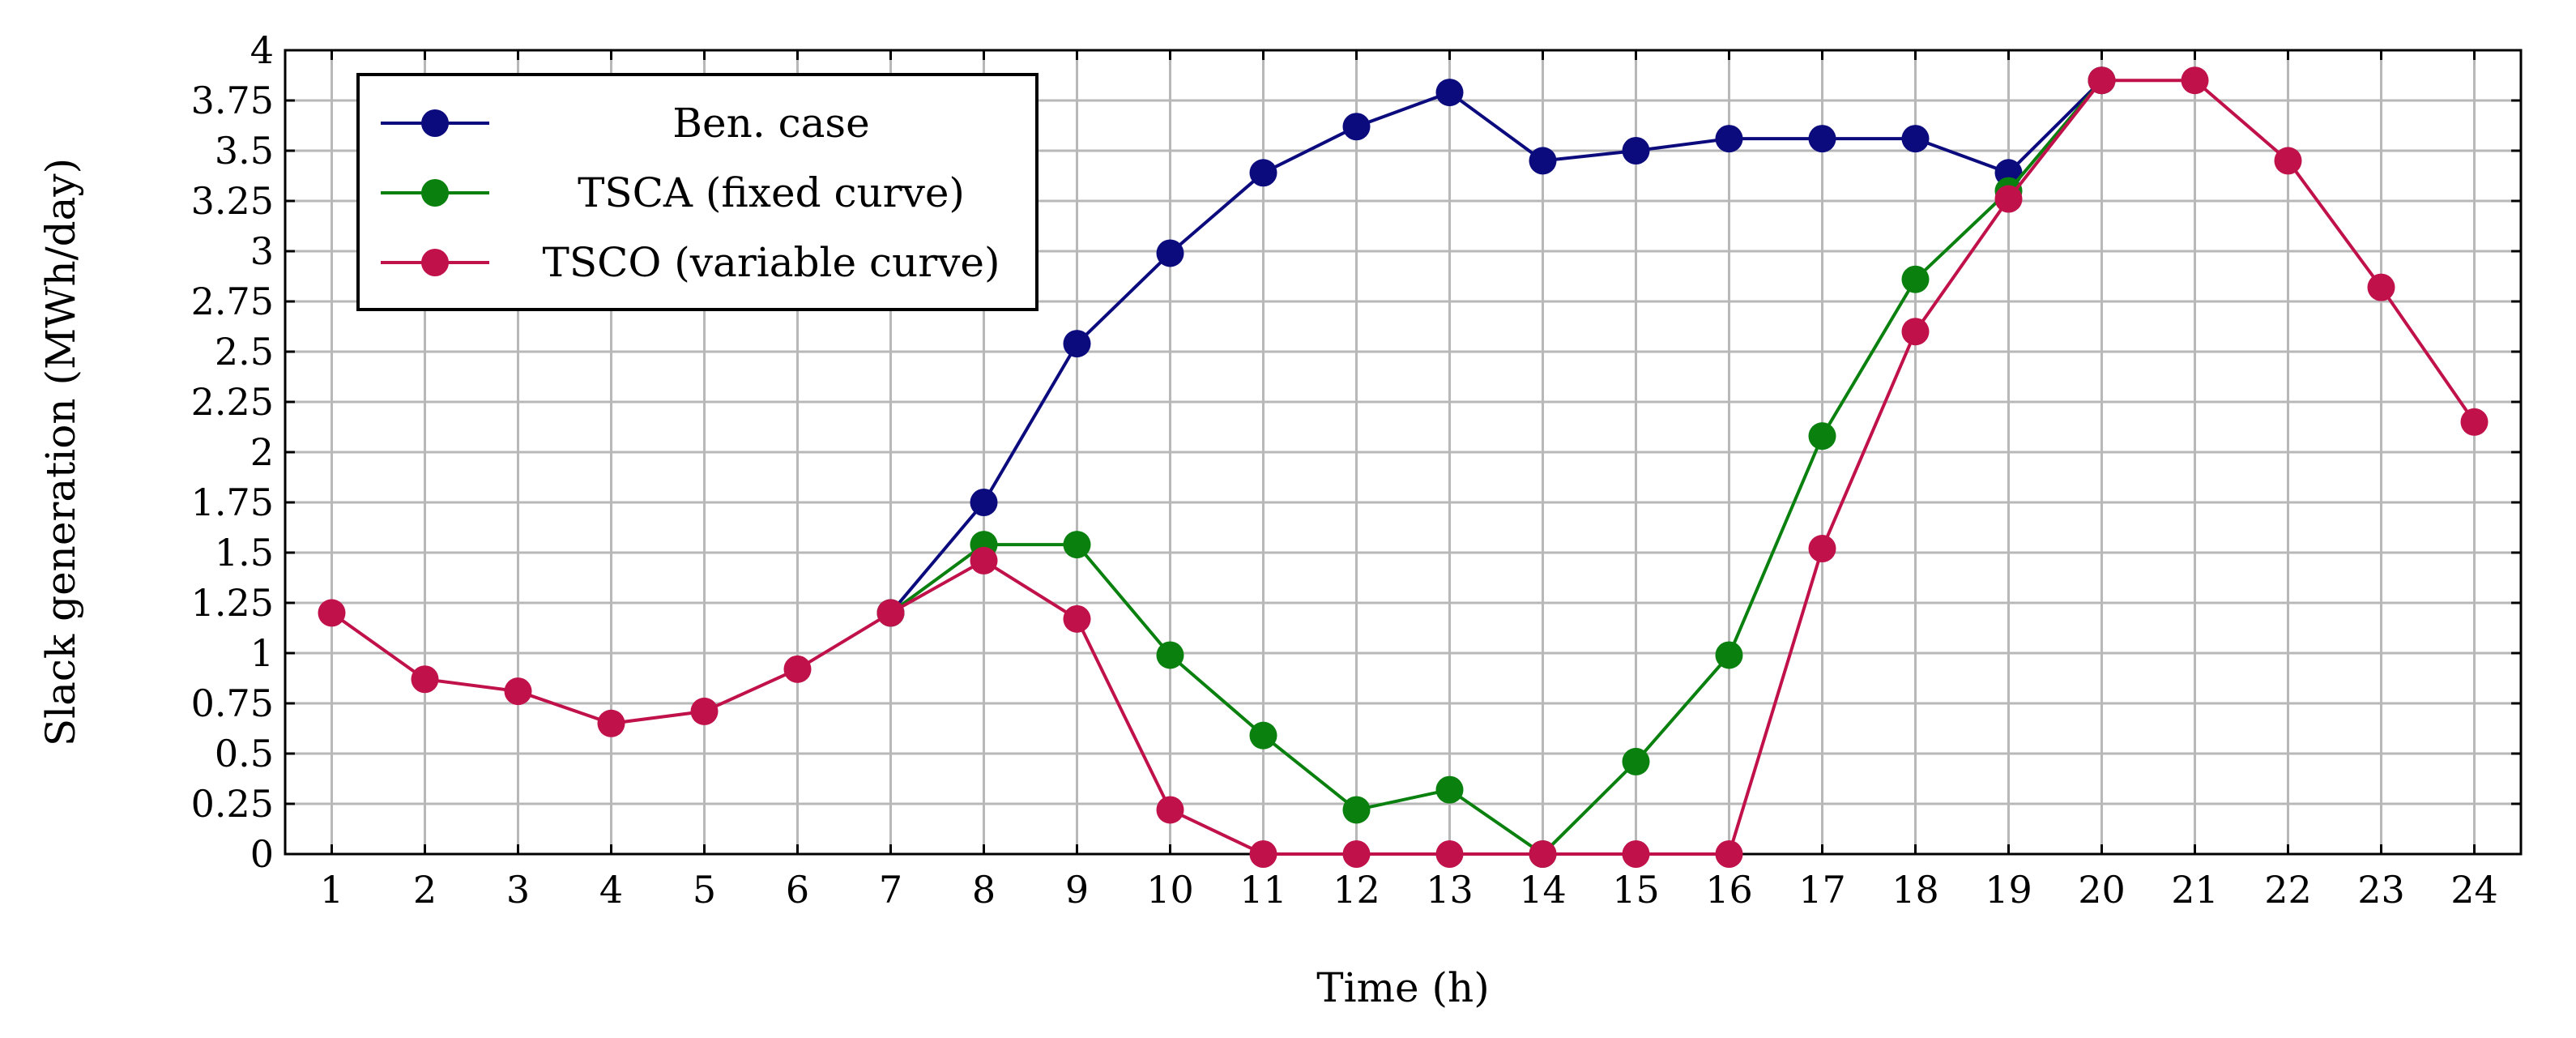 The width and height of the screenshot is (2576, 1038). Describe the element at coordinates (232, 703) in the screenshot. I see `y-tick-label: 0.75` at that location.